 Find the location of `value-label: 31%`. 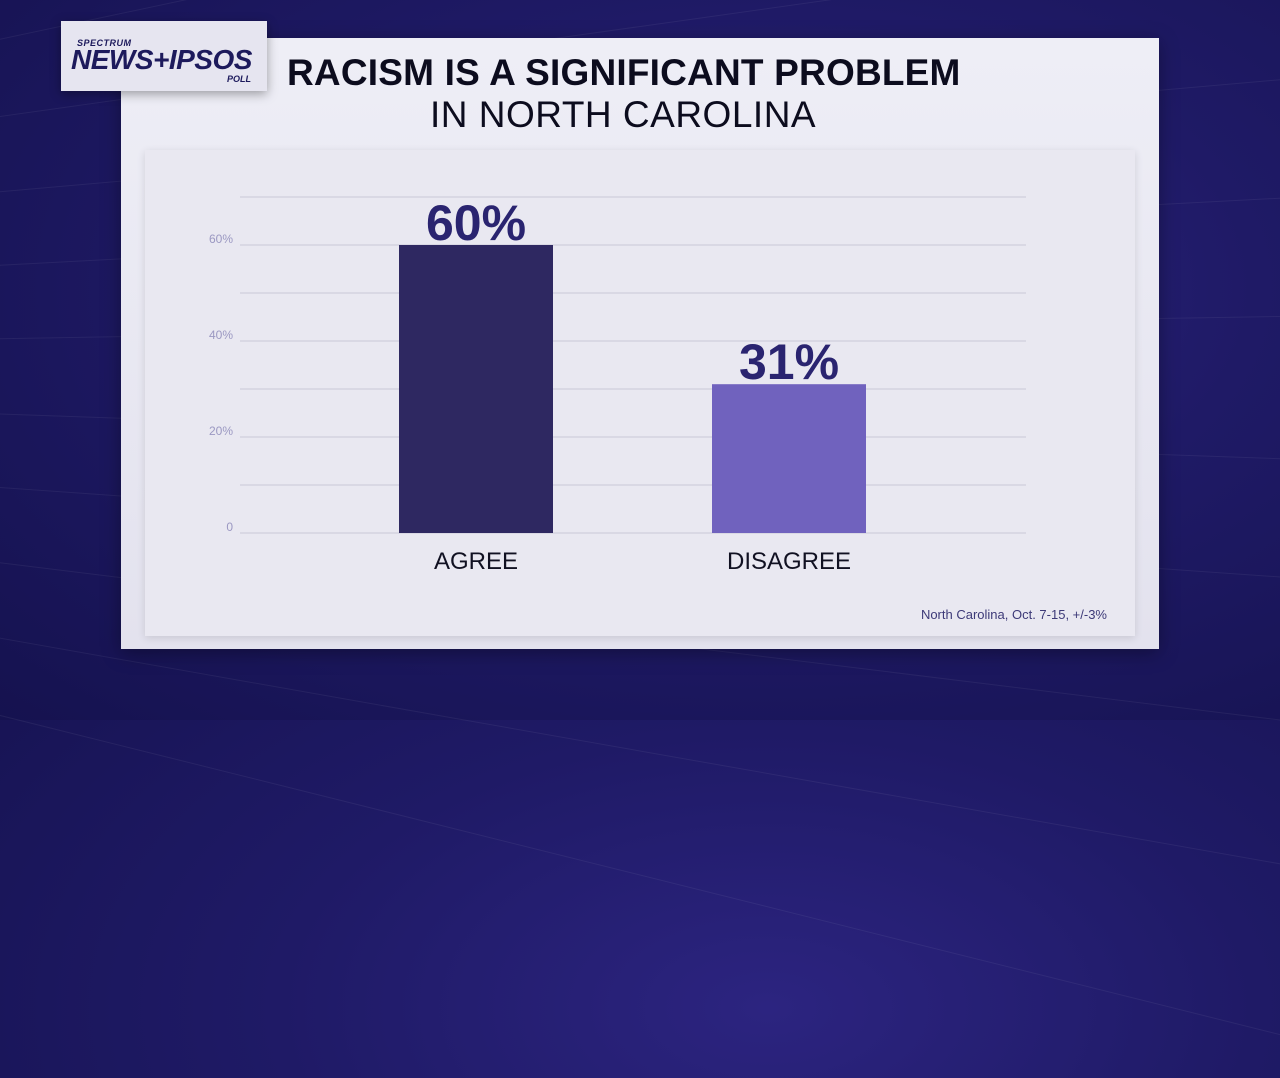

value-label: 31% is located at coordinates (789, 362).